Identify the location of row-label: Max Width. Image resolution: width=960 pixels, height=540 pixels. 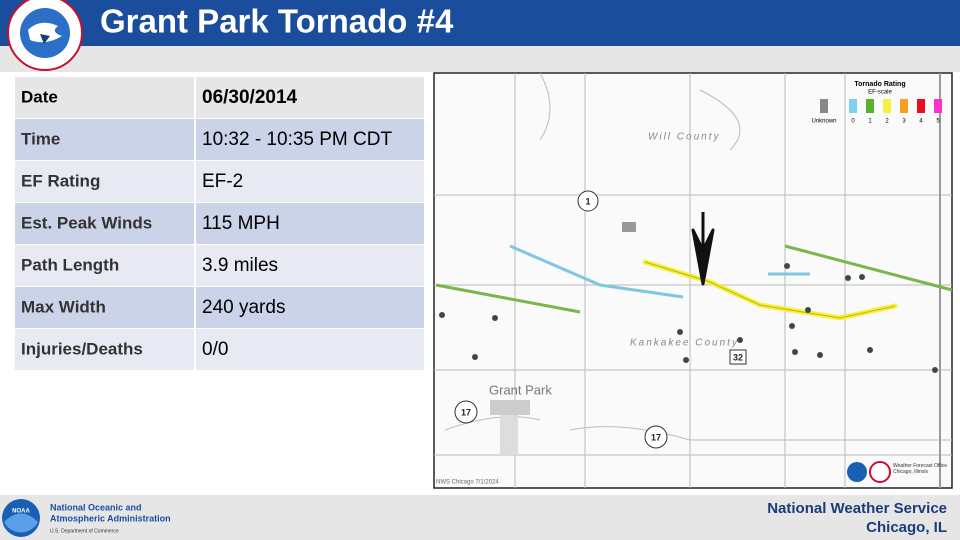
(63, 306).